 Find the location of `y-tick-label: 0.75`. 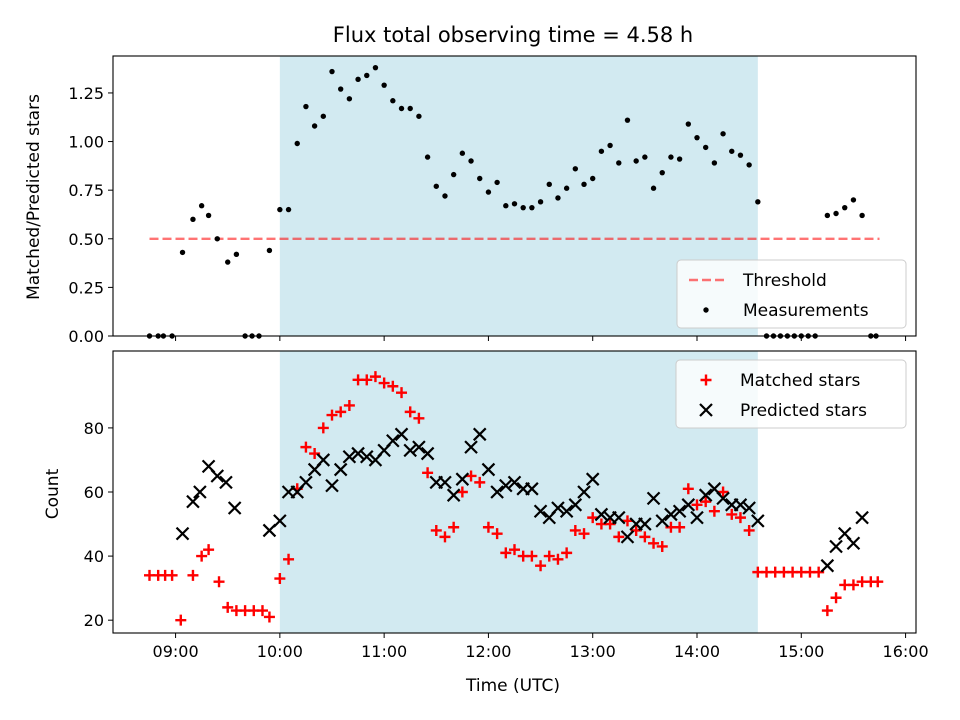

y-tick-label: 0.75 is located at coordinates (86, 190).